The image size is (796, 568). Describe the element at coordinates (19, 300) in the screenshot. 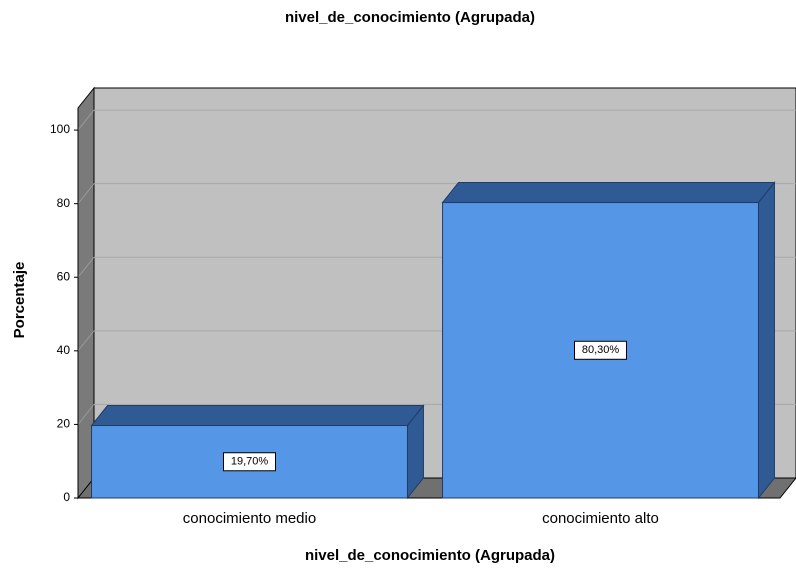

I see `y-axis-label: Porcentaje` at that location.